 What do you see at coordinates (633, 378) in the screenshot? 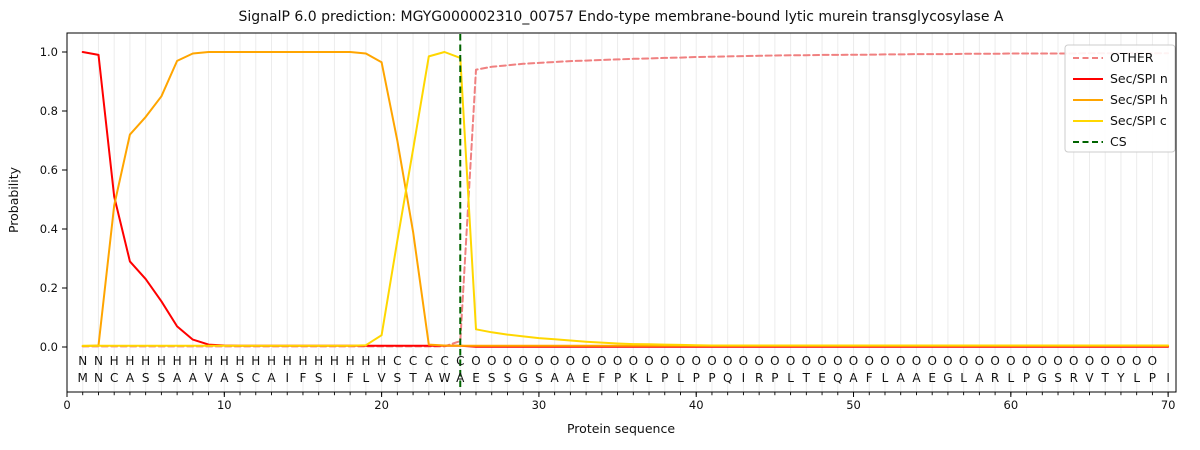
I see `sequence-letter: K` at bounding box center [633, 378].